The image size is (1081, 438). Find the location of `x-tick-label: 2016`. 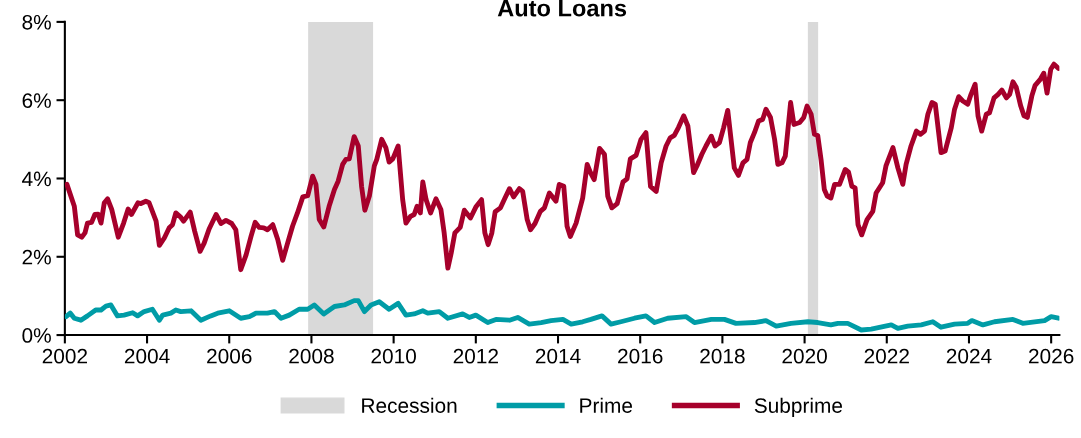

x-tick-label: 2016 is located at coordinates (640, 356).